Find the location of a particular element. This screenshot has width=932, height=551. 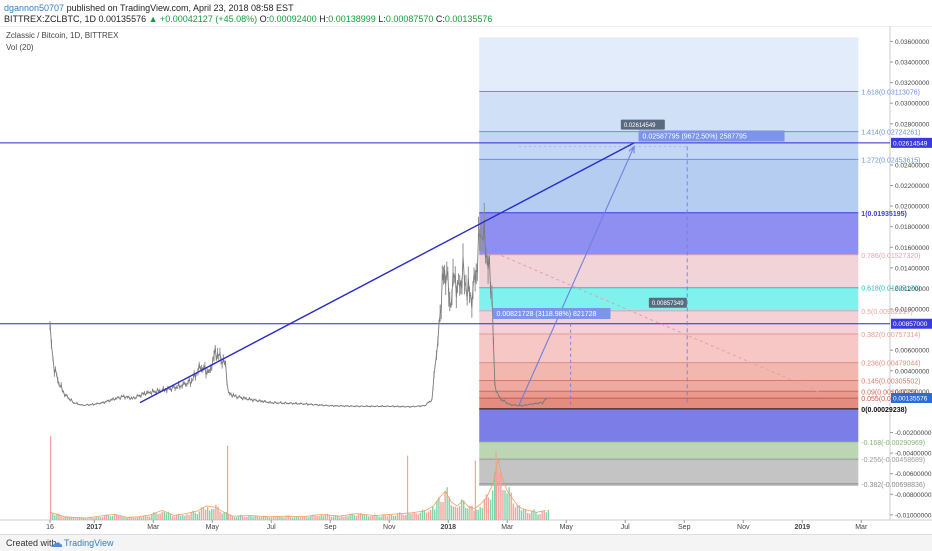

measure-label-box is located at coordinates (551, 313).